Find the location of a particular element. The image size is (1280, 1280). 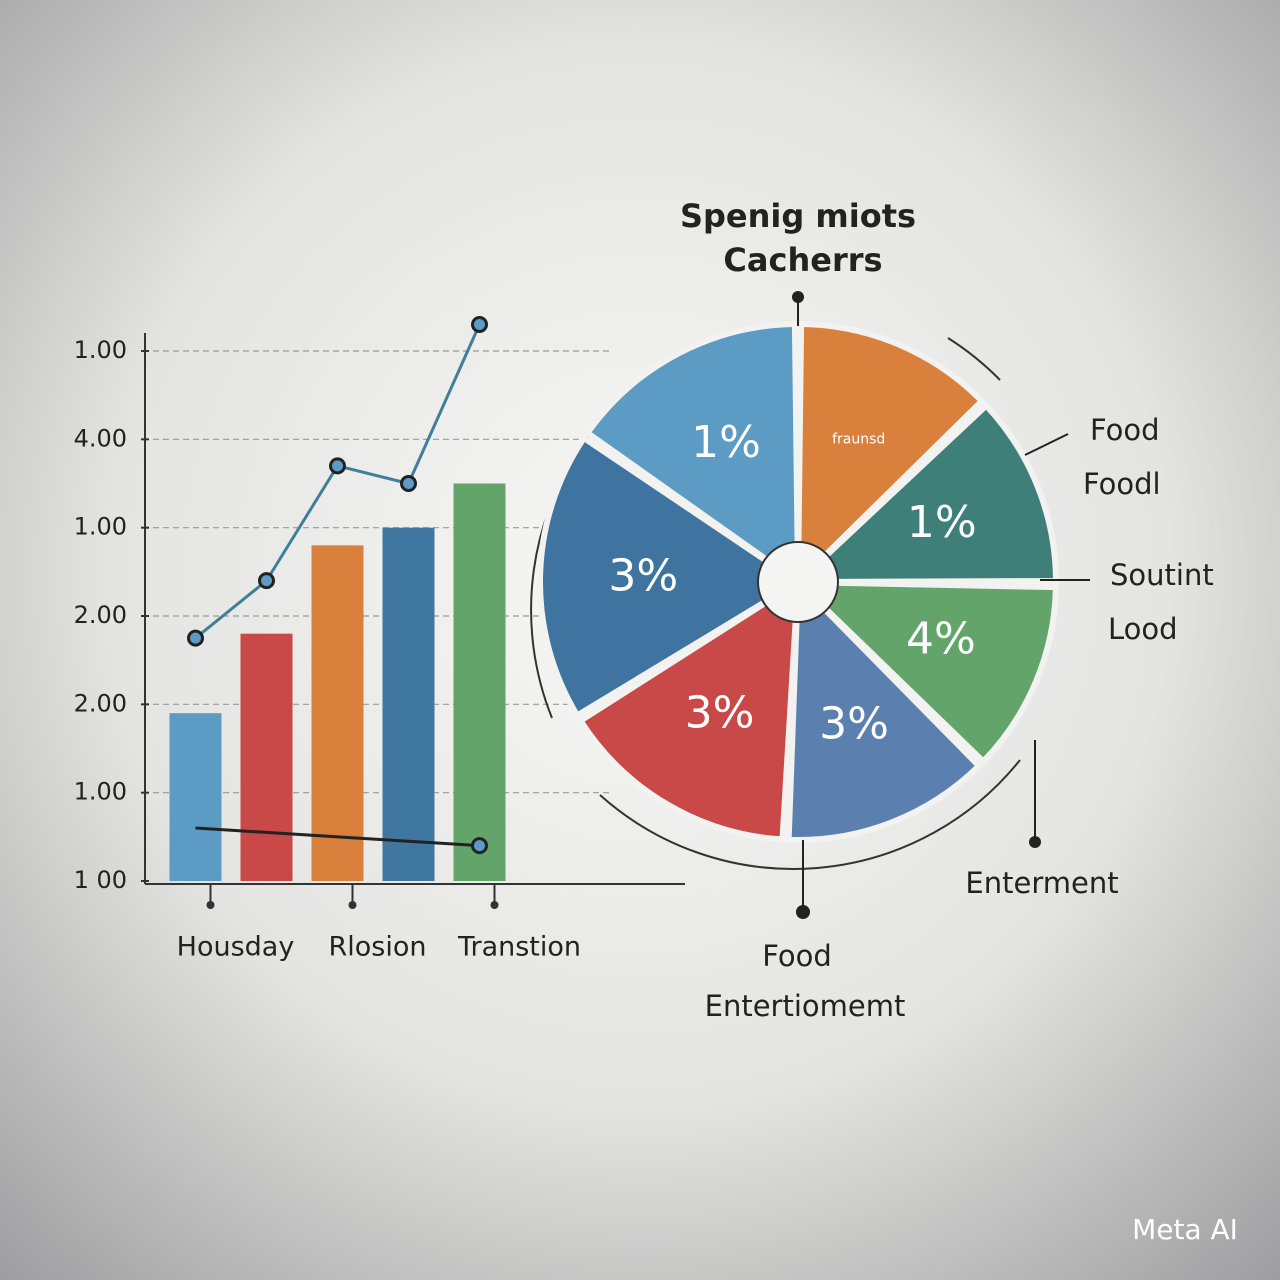

y-tick-label: 4.00 is located at coordinates (100, 438).